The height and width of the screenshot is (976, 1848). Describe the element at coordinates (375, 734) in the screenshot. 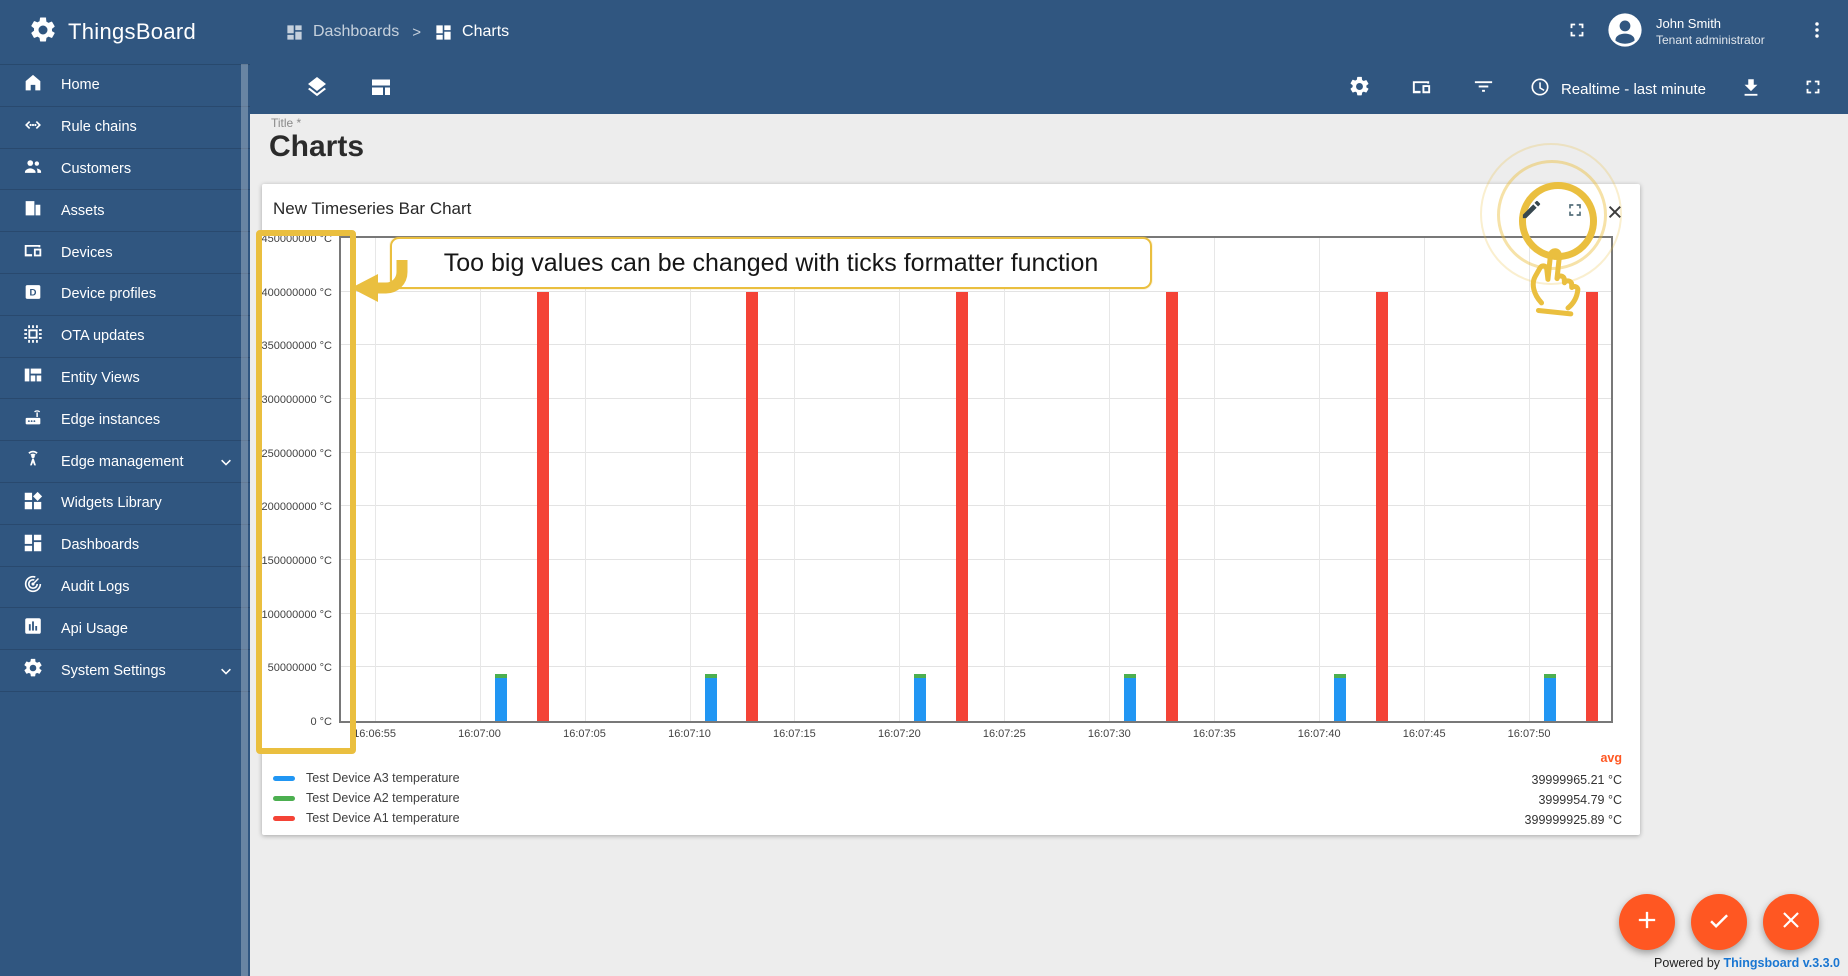

I see `x-tick-label: 16:06:55` at that location.